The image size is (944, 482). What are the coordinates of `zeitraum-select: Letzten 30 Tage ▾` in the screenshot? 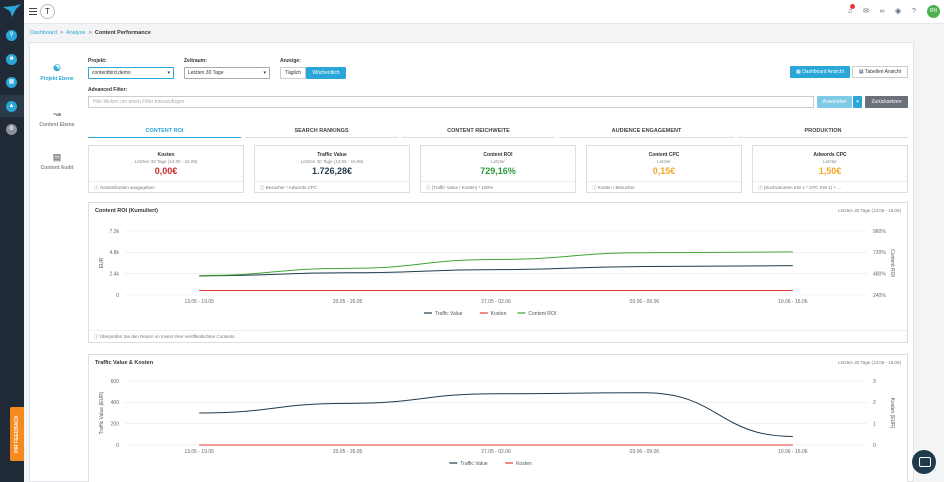 It's located at (227, 73).